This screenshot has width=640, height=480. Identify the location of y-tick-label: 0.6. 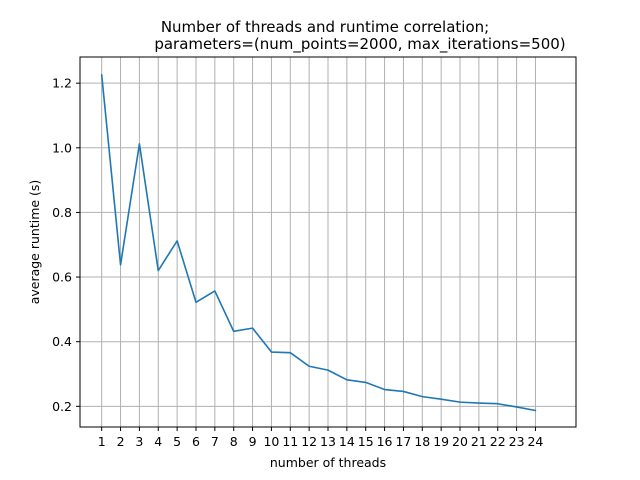
(62, 277).